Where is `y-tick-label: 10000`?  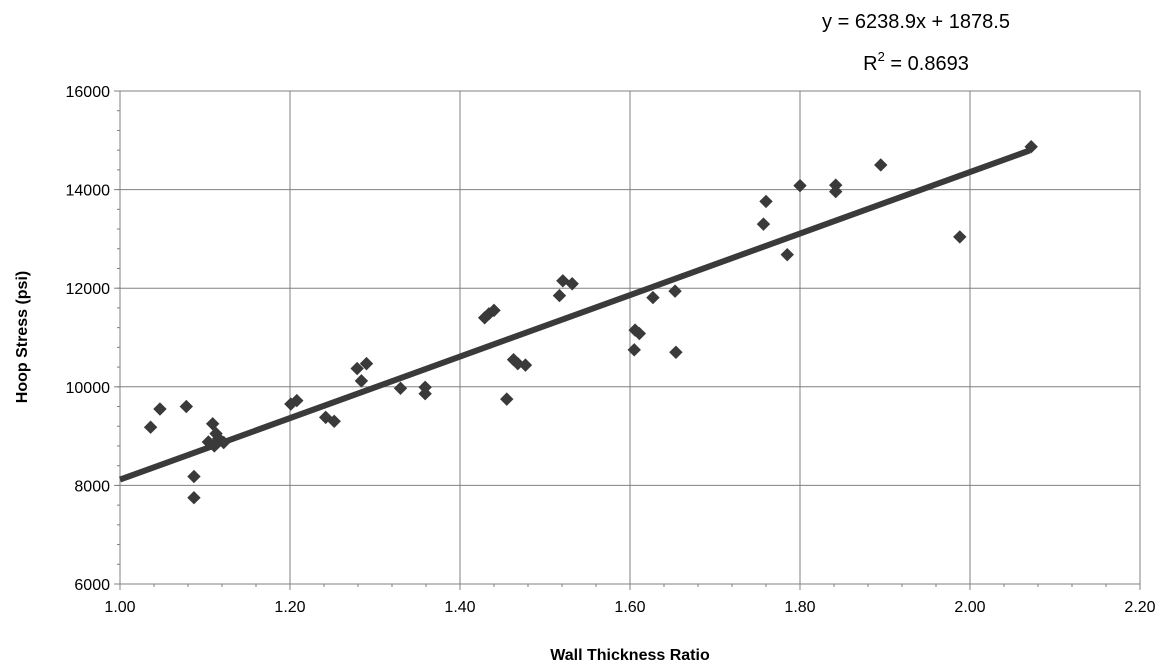 y-tick-label: 10000 is located at coordinates (88, 388).